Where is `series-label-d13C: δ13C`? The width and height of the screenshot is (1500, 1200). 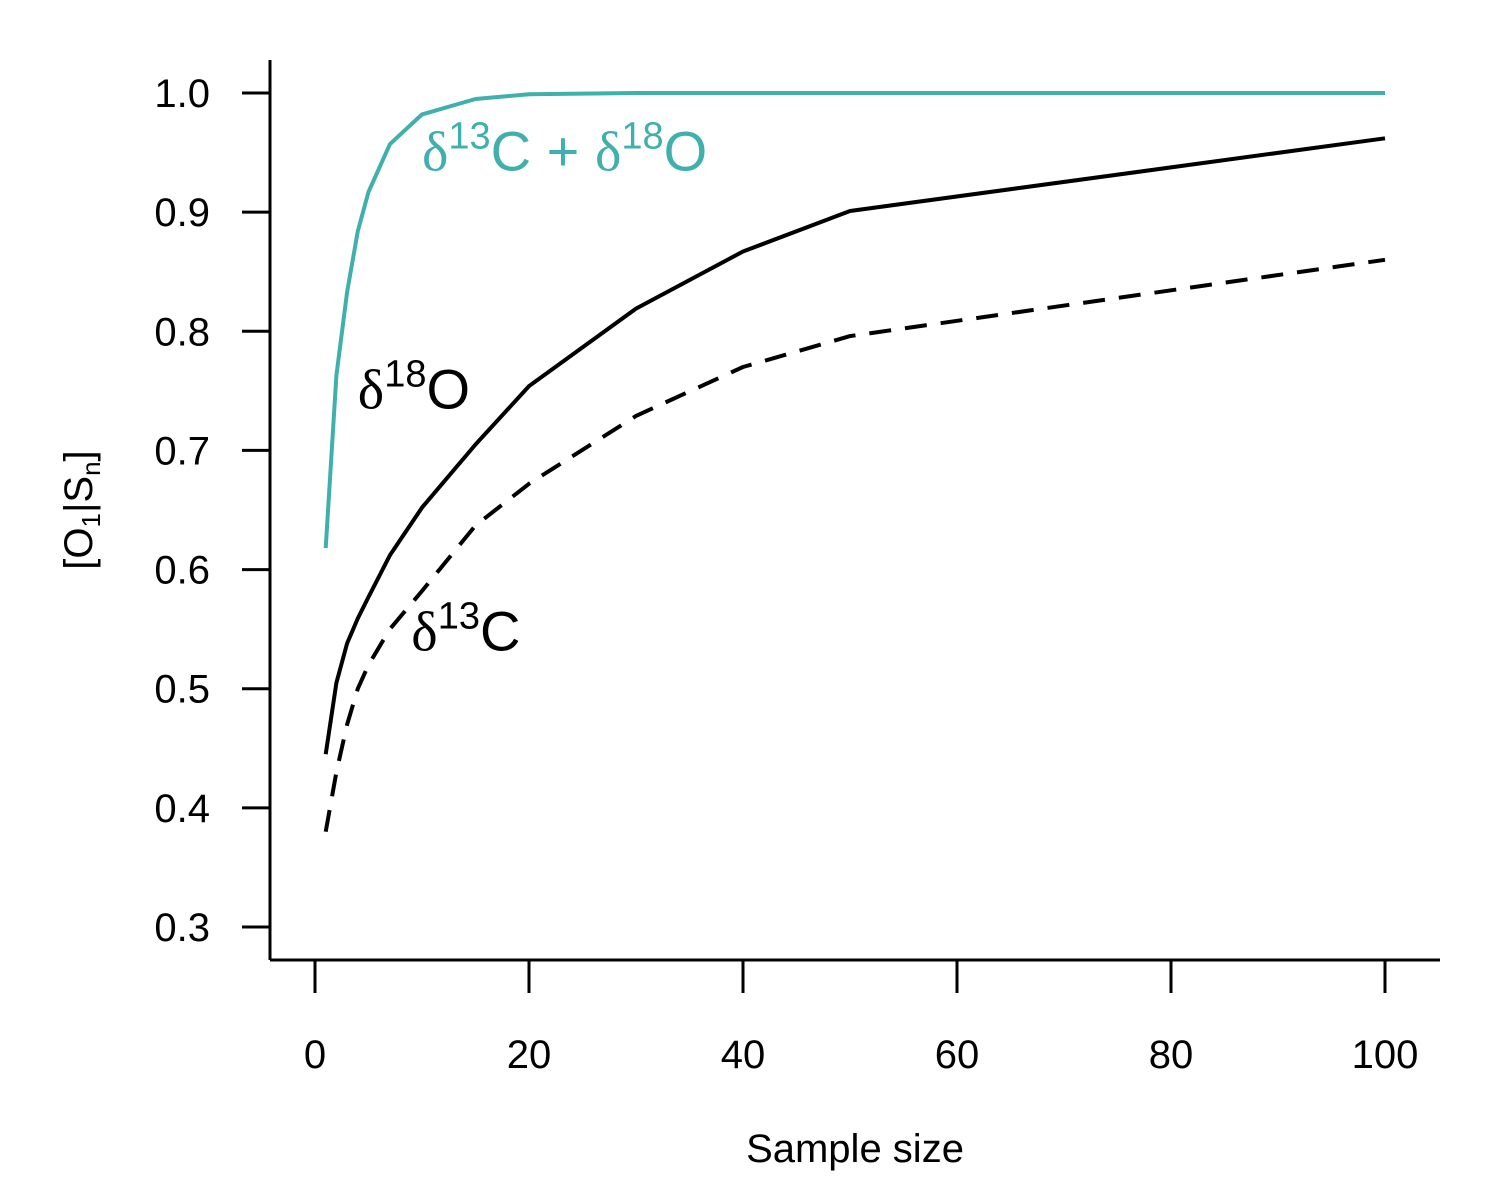
series-label-d13C: δ13C is located at coordinates (465, 630).